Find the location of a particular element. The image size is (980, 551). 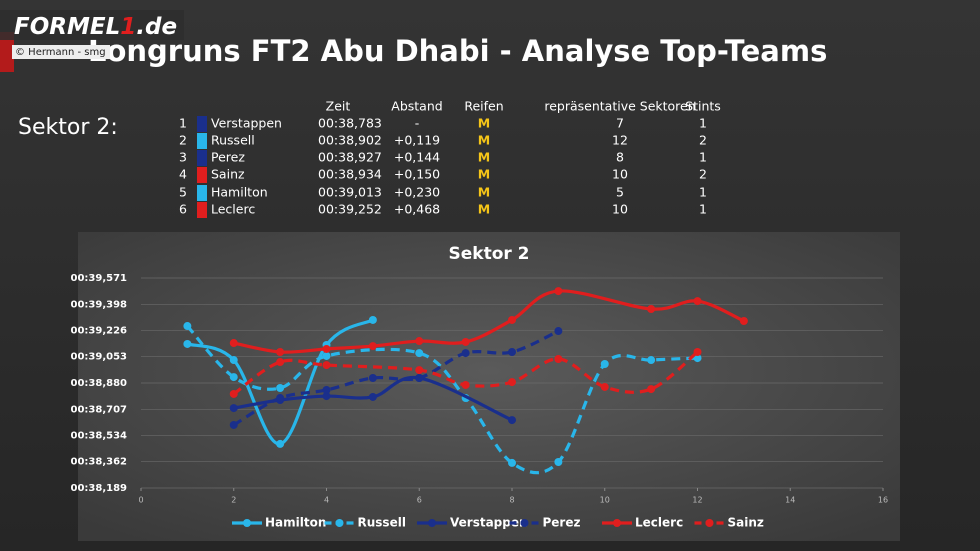

x-tick-label: 0 is located at coordinates (140, 500).